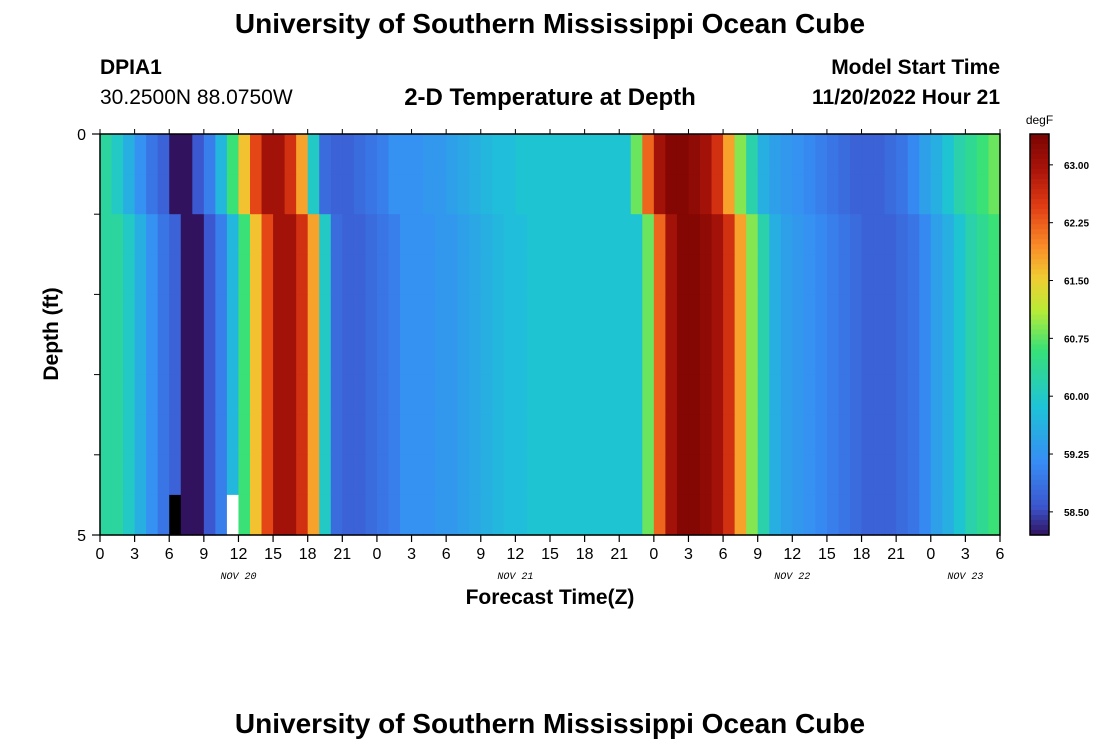 The height and width of the screenshot is (750, 1100). What do you see at coordinates (1076, 166) in the screenshot?
I see `colorbar-tick-label: 63.00` at bounding box center [1076, 166].